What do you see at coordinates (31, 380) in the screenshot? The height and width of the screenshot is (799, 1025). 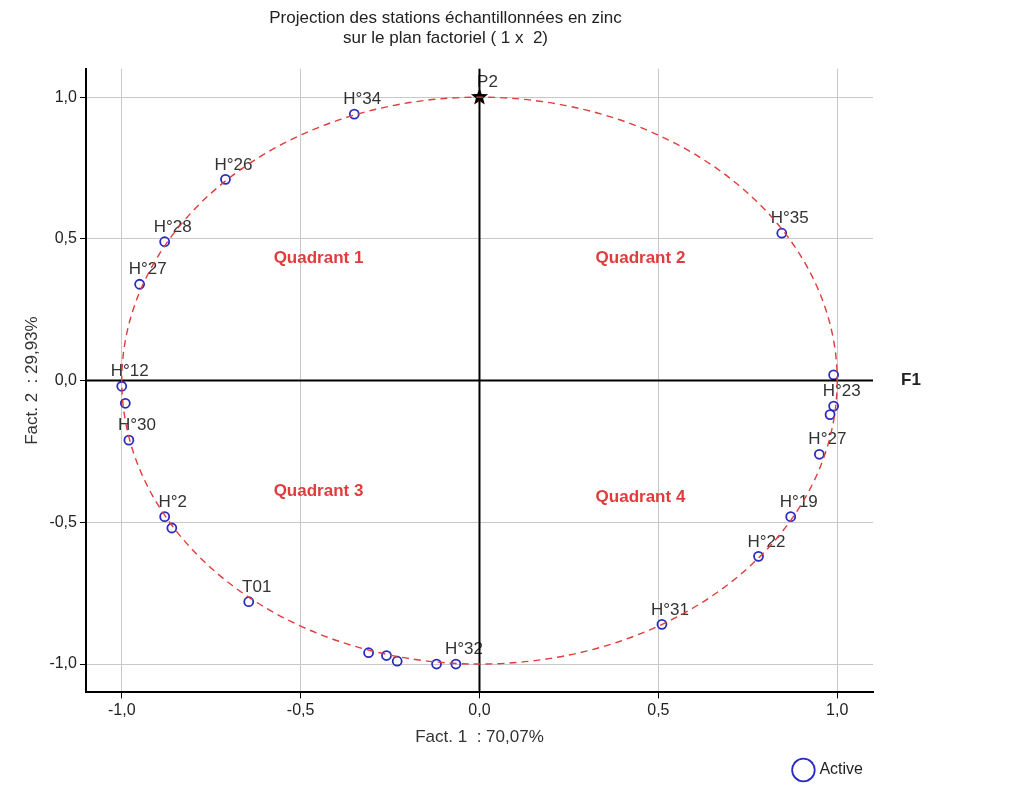 I see `y-axis-title: Fact. 2 : 29,93%` at bounding box center [31, 380].